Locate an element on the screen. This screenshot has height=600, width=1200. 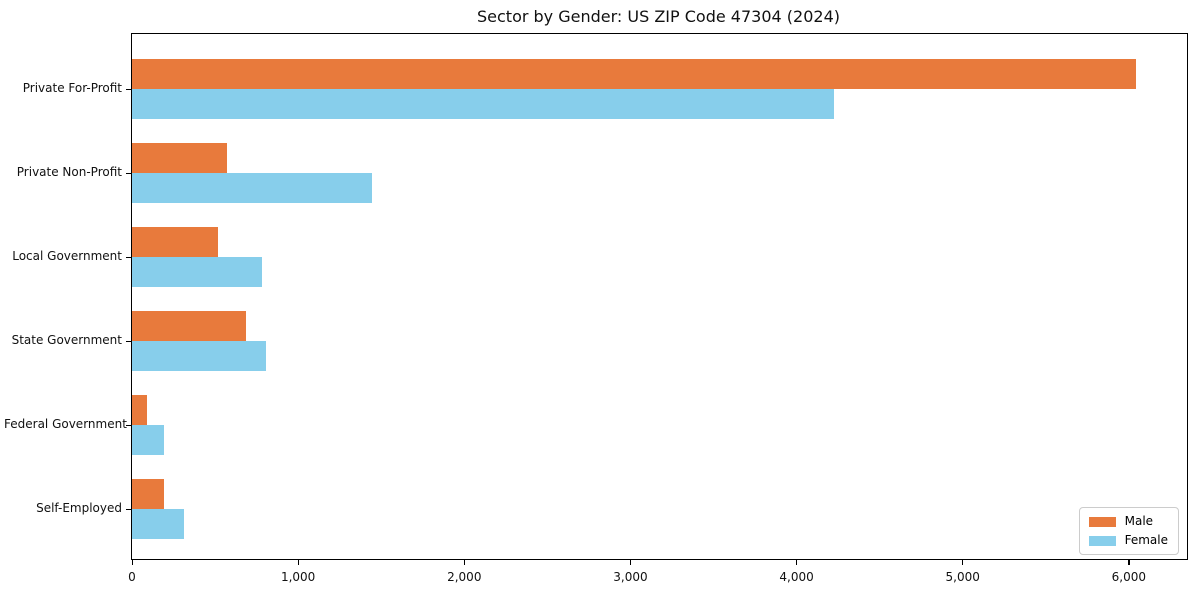
x-tick-label-4: 4,000 is located at coordinates (796, 577).